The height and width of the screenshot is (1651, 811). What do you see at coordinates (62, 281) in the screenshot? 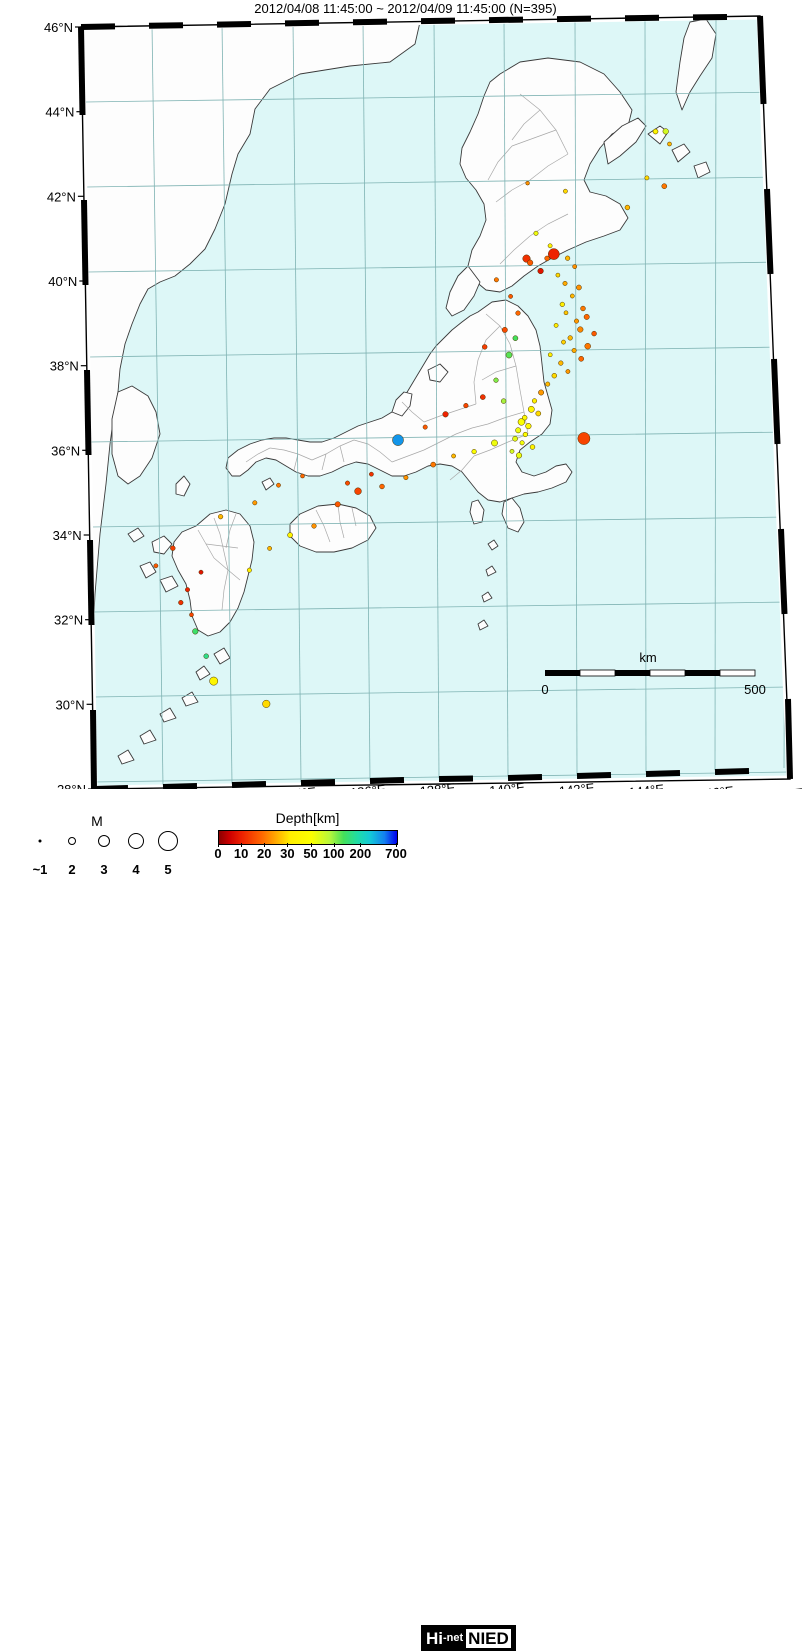
I see `lat-tick-label: 40°N` at bounding box center [62, 281].